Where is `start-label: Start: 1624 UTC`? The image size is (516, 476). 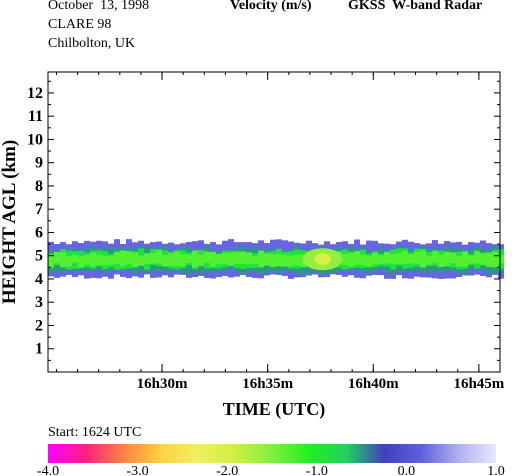 start-label: Start: 1624 UTC is located at coordinates (95, 432).